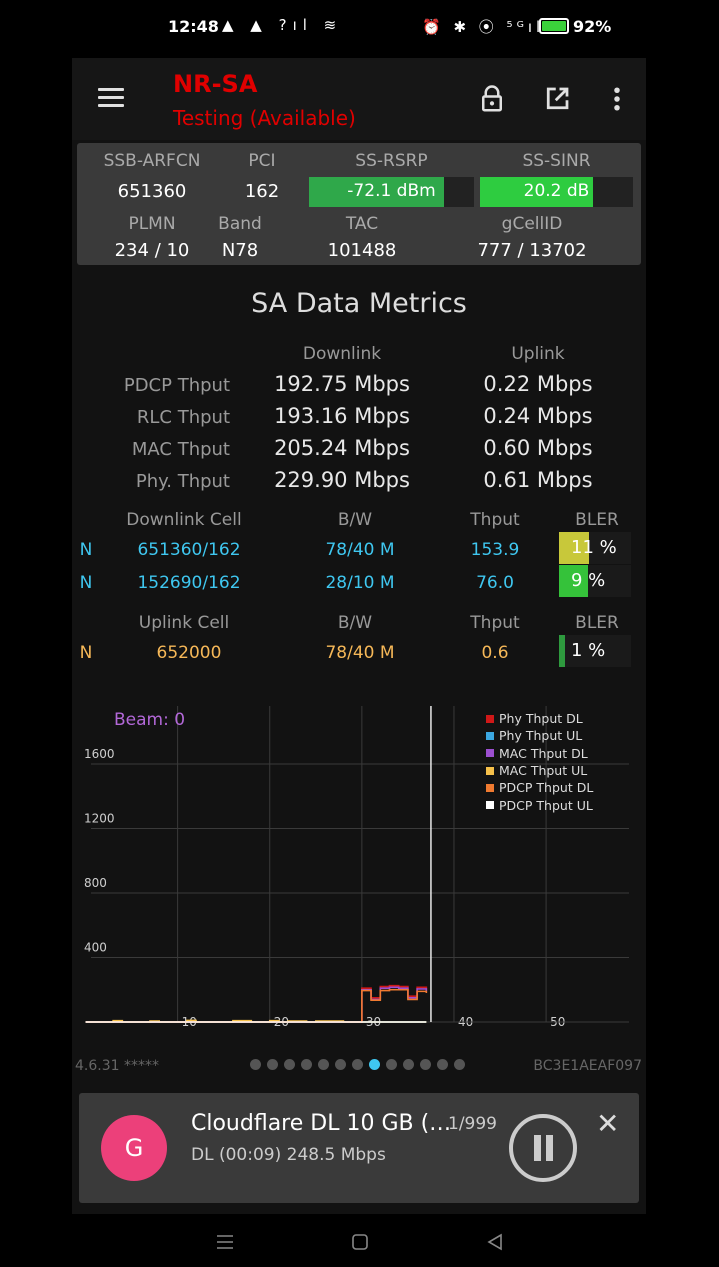 This screenshot has height=1267, width=719. I want to click on dl-cell-id: 152690/162, so click(189, 583).